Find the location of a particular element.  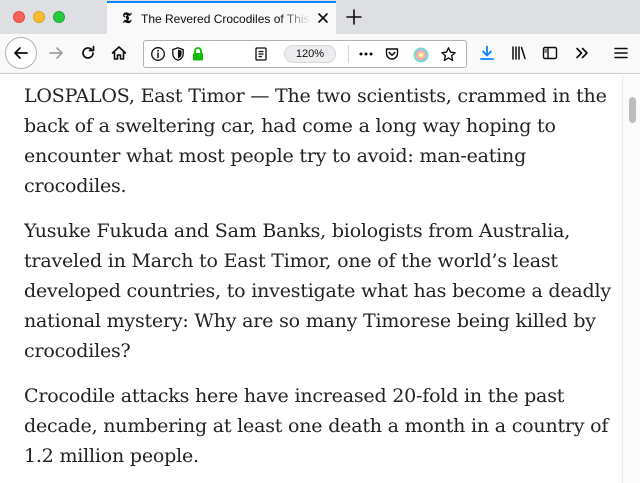

shield-icon is located at coordinates (178, 54).